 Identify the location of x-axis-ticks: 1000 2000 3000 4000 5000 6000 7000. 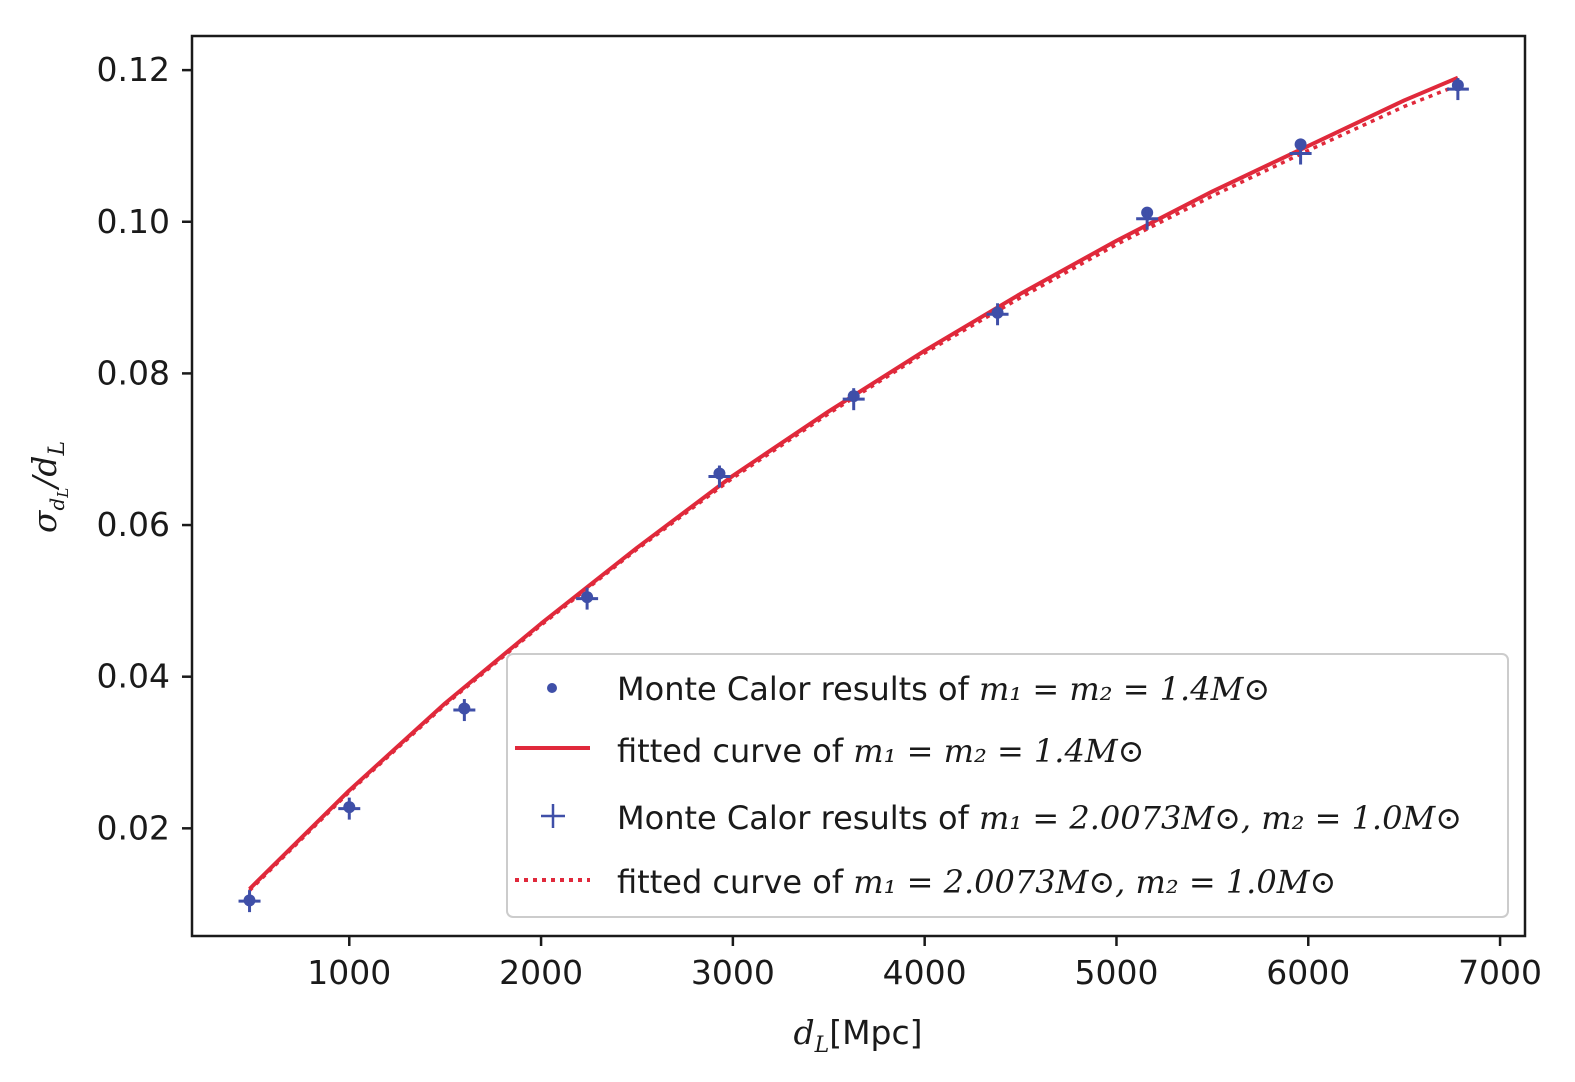
(924, 964).